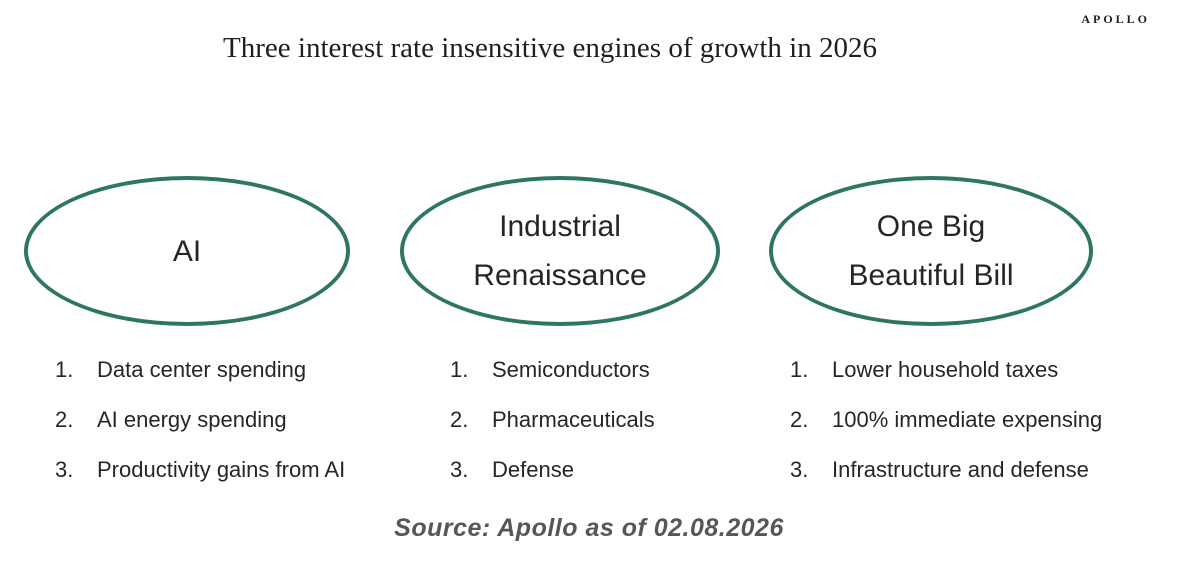 The image size is (1178, 562). Describe the element at coordinates (967, 419) in the screenshot. I see `list-item-text: 100% immediate expensing` at that location.